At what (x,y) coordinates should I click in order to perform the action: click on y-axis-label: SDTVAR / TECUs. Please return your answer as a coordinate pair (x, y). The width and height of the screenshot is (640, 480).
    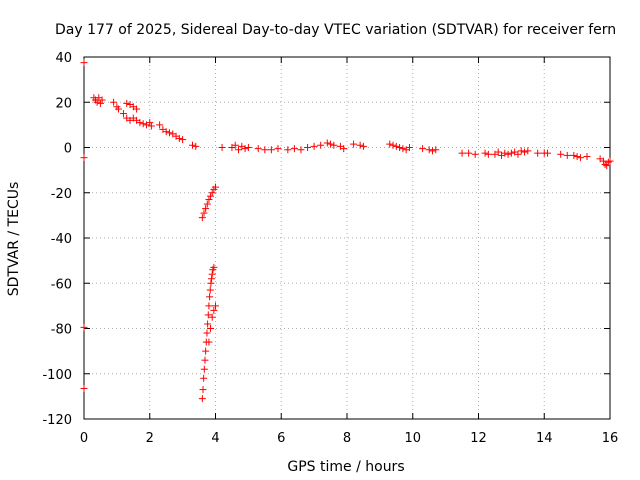
    Looking at the image, I should click on (14, 239).